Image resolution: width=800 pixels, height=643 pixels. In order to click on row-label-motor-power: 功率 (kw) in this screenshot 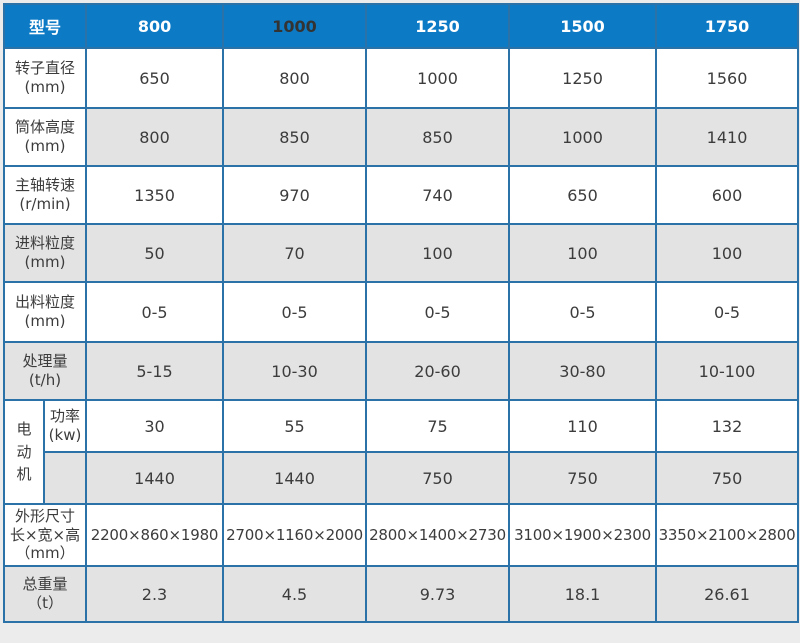, I will do `click(65, 426)`.